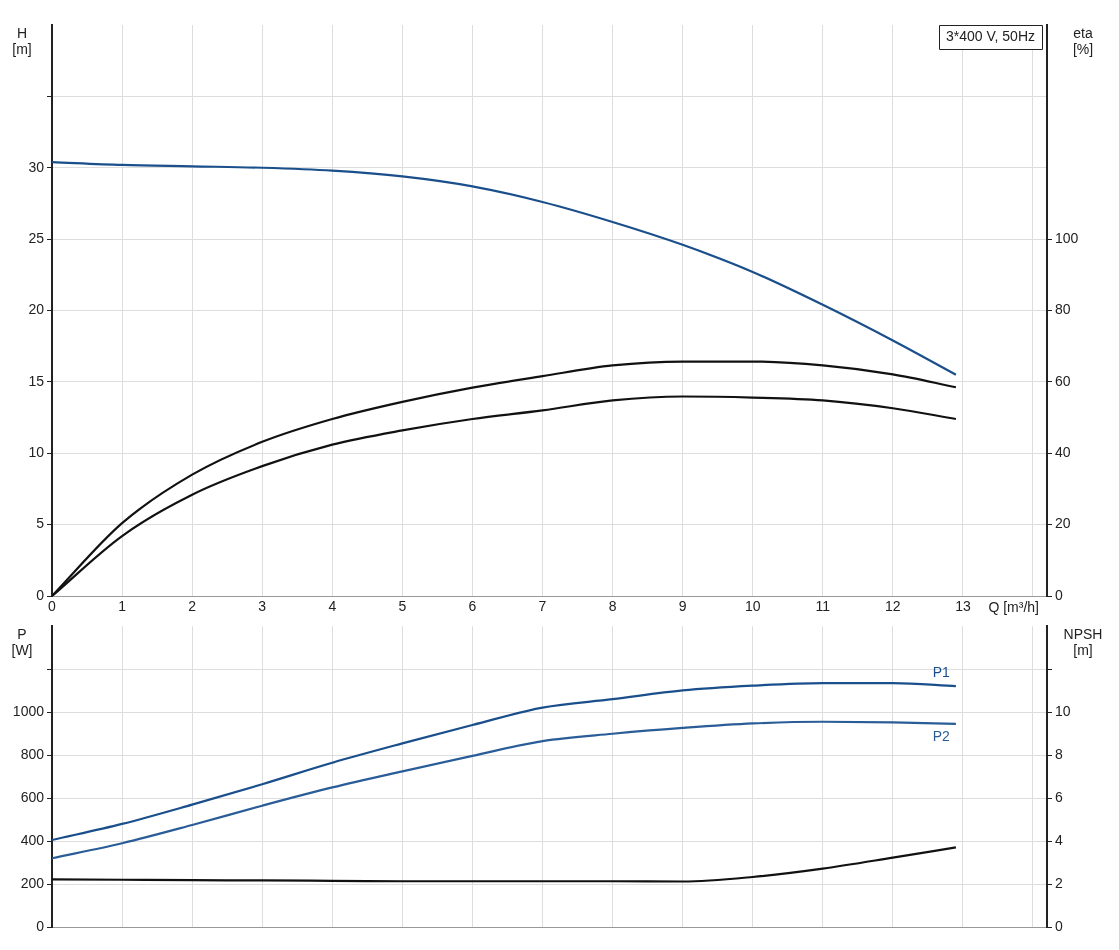 This screenshot has height=950, width=1119. Describe the element at coordinates (612, 606) in the screenshot. I see `x-tick-label: 8` at that location.